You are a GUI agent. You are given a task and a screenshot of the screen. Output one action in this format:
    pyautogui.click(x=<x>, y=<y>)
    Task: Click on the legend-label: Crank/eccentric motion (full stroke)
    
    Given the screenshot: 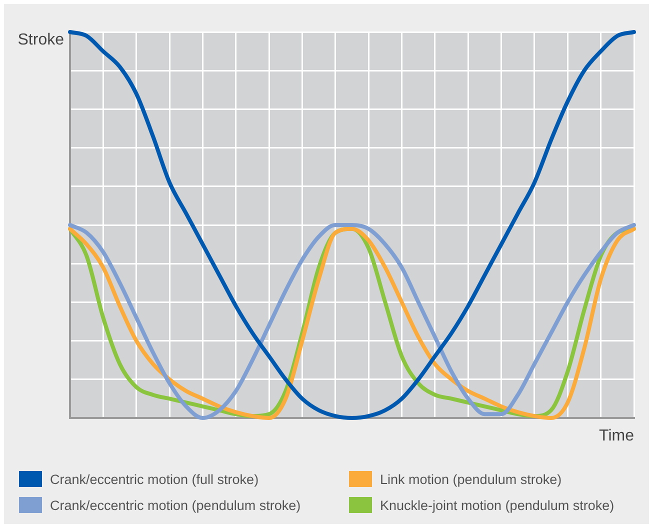 What is the action you would take?
    pyautogui.click(x=154, y=479)
    